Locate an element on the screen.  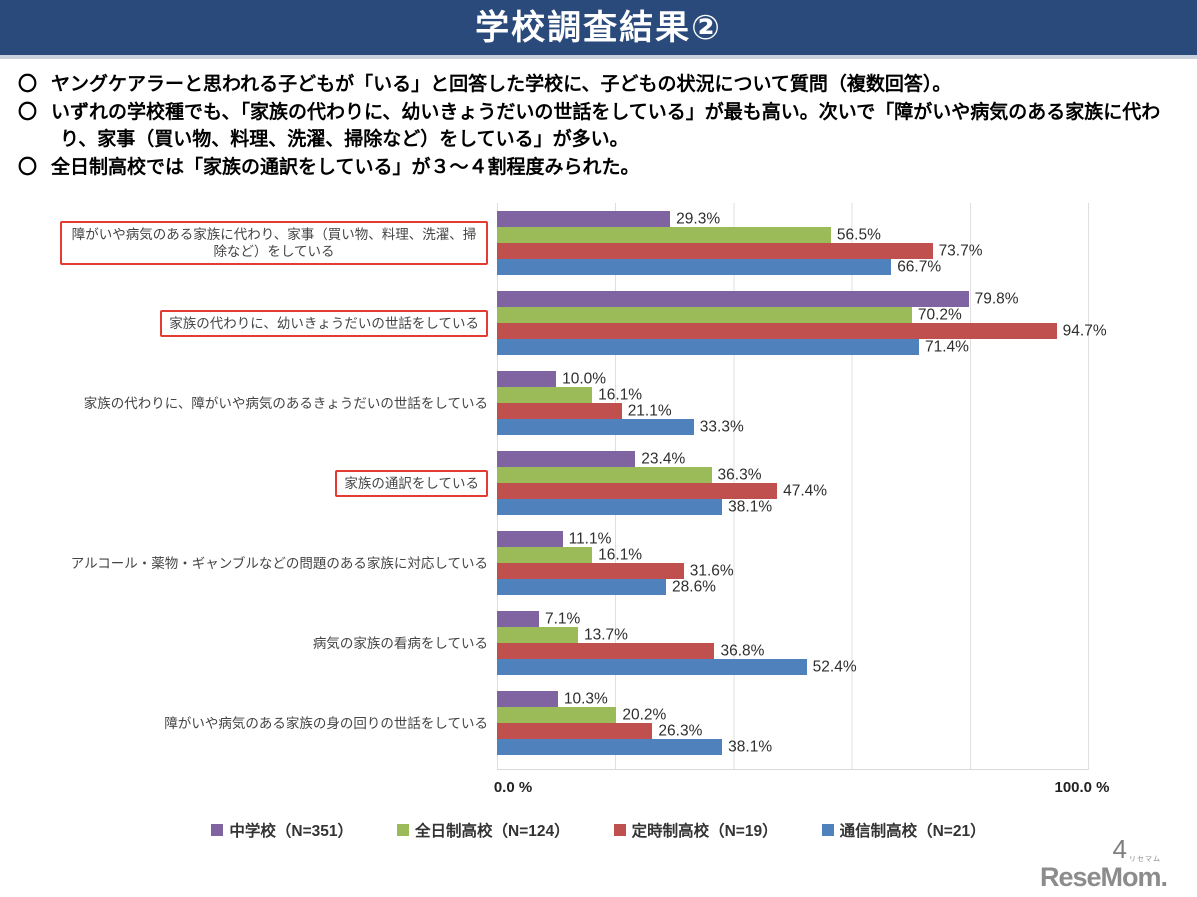
chart-row-3: 家族の通訳をしている 23.4% 36.3% 47.4% 38.1% is located at coordinates (598, 483).